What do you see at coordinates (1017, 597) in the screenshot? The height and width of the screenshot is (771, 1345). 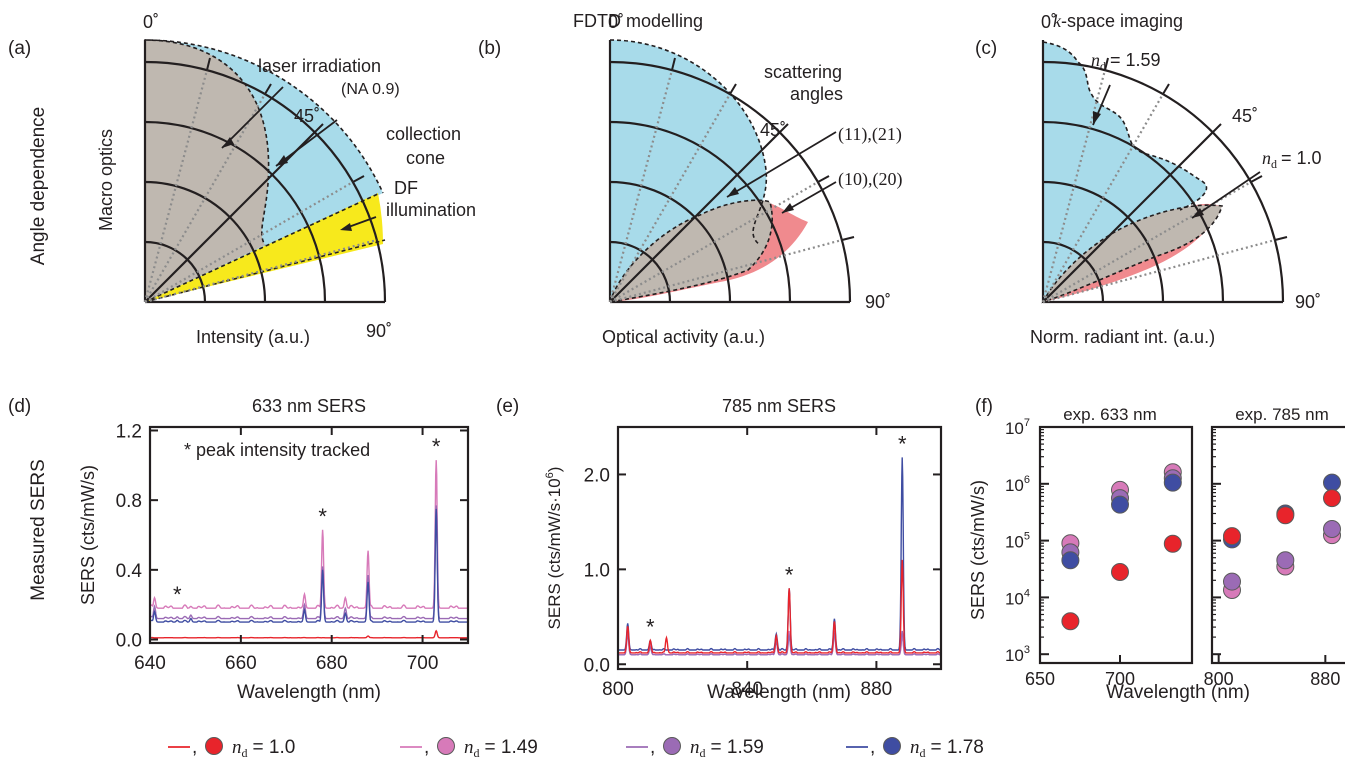 I see `chart-f-ytick-label: 10⁴` at bounding box center [1017, 597].